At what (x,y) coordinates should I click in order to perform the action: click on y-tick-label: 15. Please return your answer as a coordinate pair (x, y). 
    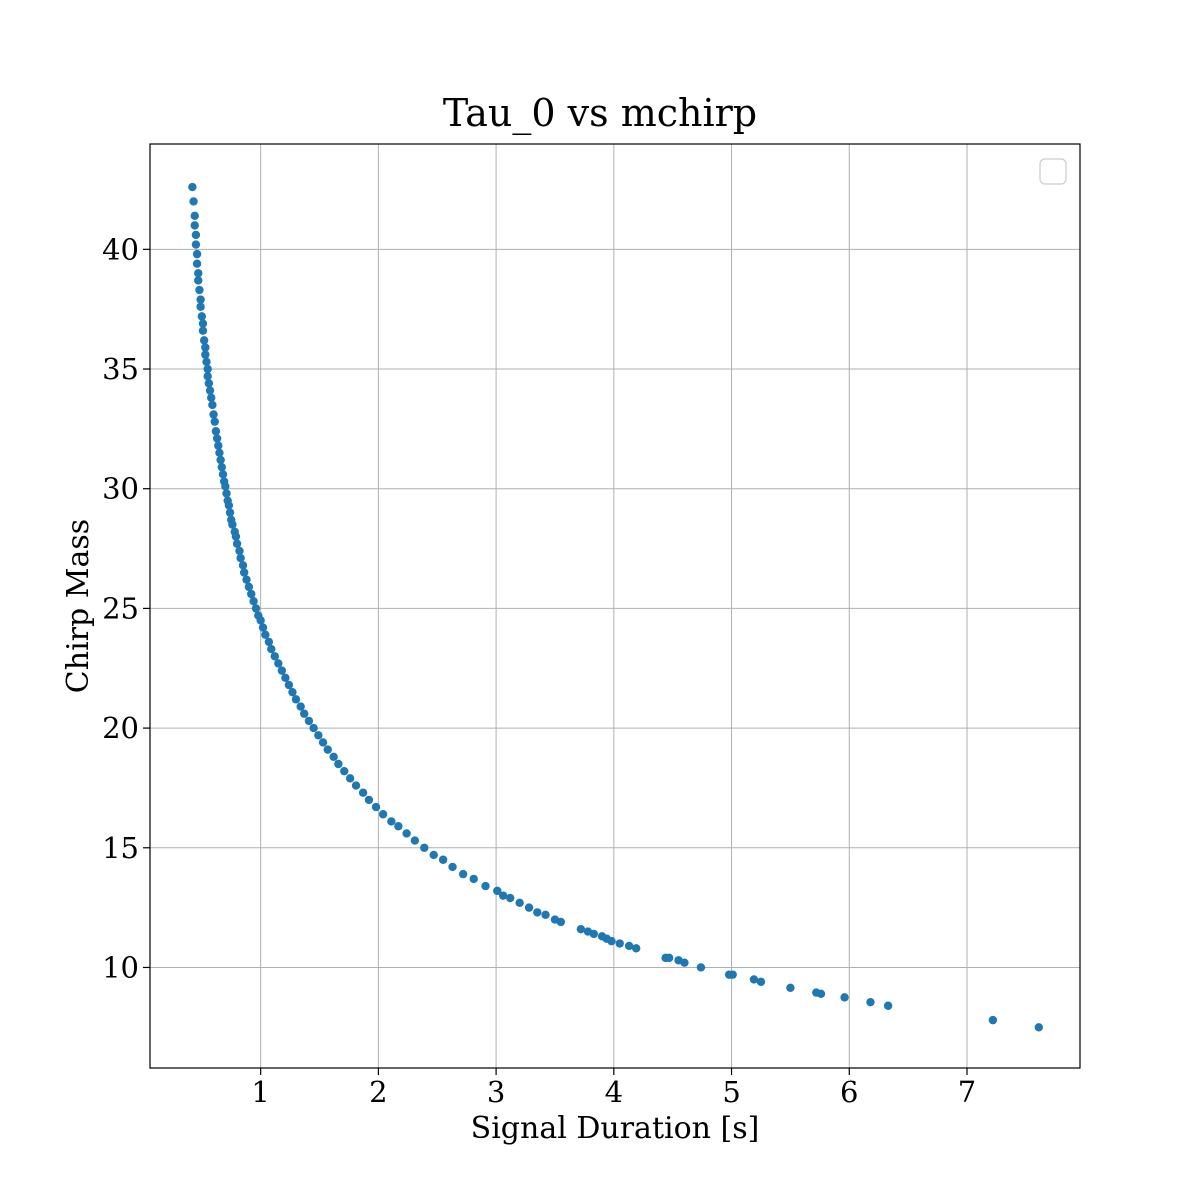
    Looking at the image, I should click on (120, 848).